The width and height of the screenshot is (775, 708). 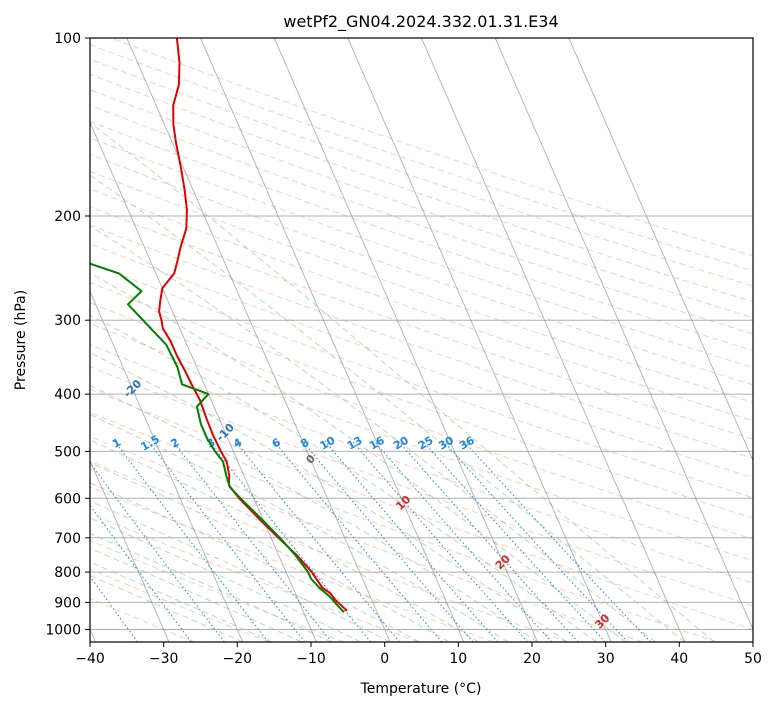 I want to click on x-tick-label: 10, so click(x=458, y=659).